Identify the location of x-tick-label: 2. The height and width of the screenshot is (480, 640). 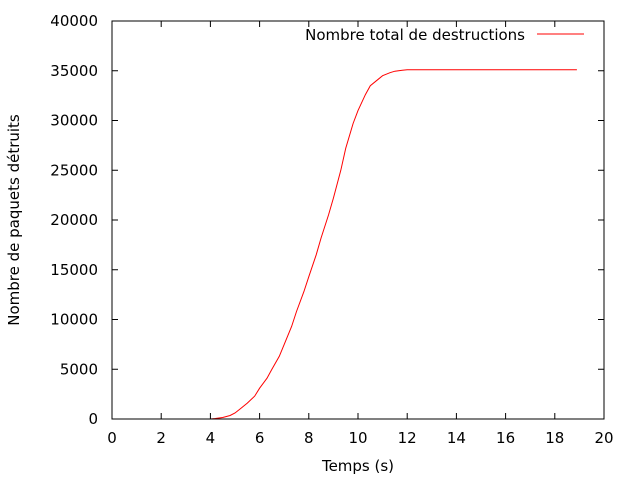
(161, 438).